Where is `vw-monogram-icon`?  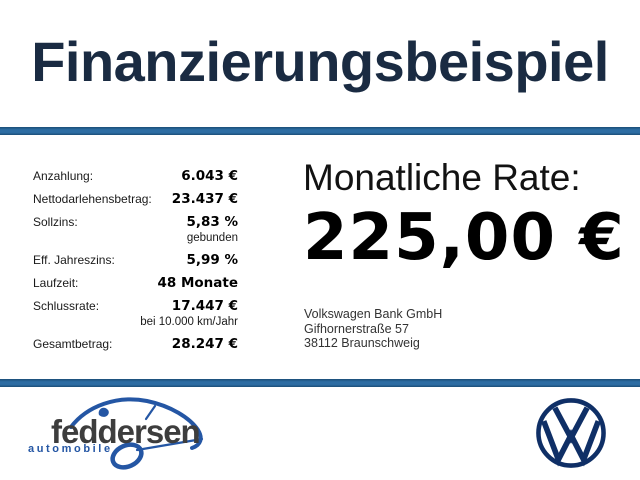 vw-monogram-icon is located at coordinates (571, 433).